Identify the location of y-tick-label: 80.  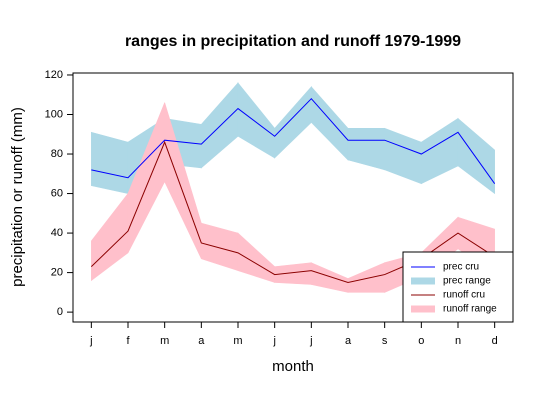
(57, 154).